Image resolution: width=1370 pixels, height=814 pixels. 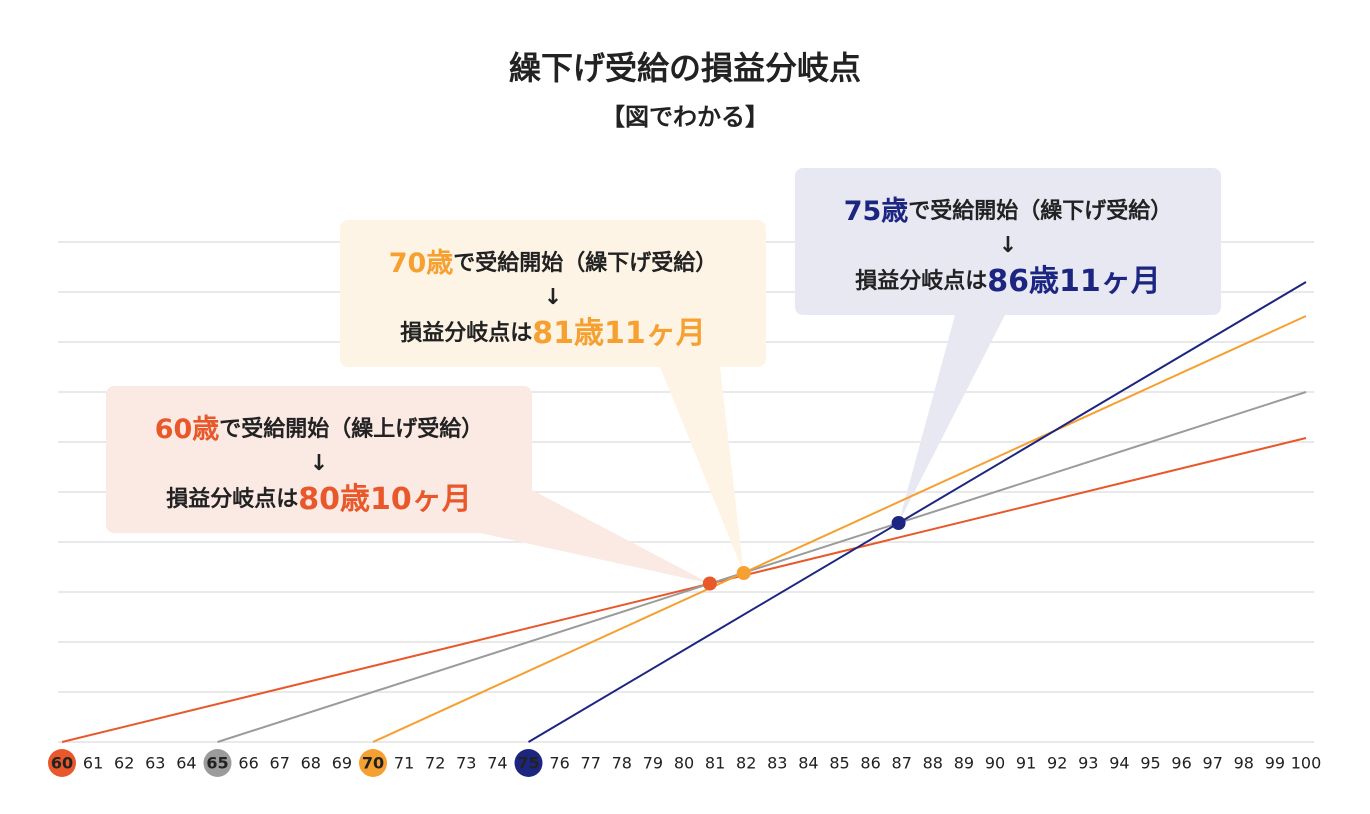 What do you see at coordinates (1088, 763) in the screenshot?
I see `x-tick-label: 93` at bounding box center [1088, 763].